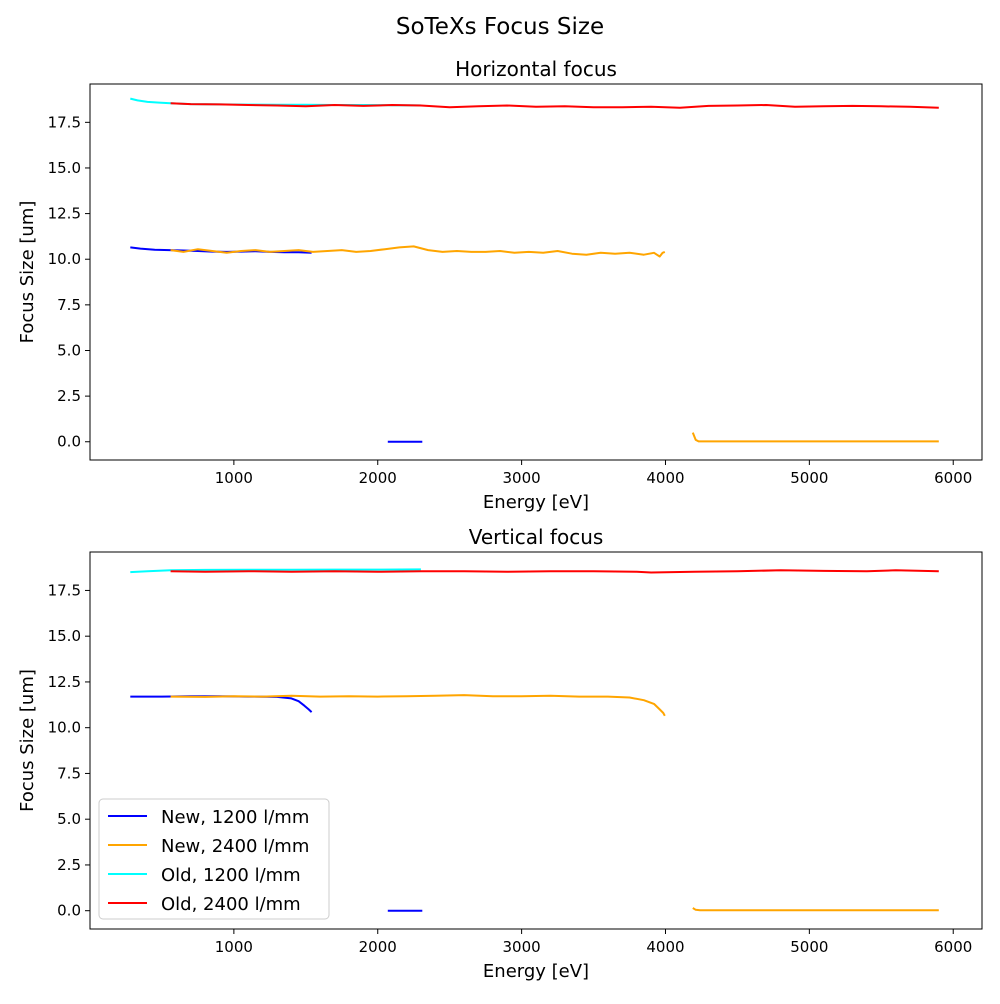  I want to click on legend-label: New, 1200 l/mm, so click(235, 817).